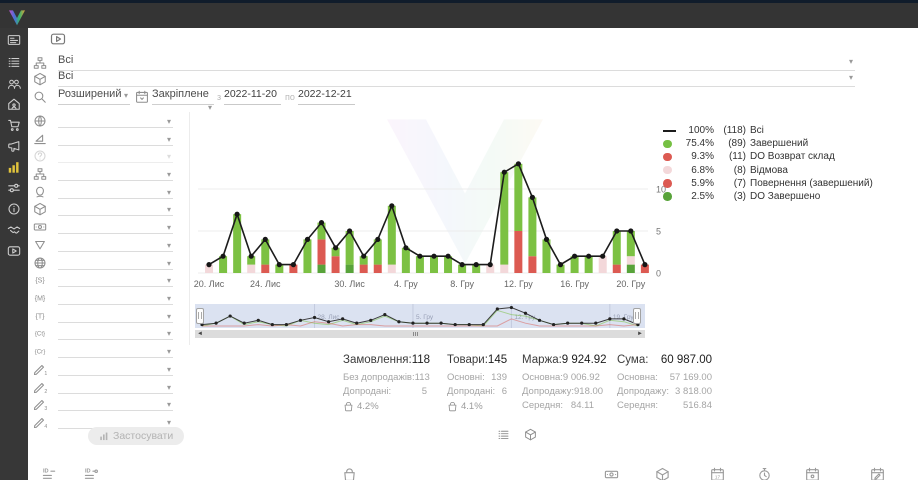  What do you see at coordinates (662, 473) in the screenshot?
I see `footer-package` at bounding box center [662, 473].